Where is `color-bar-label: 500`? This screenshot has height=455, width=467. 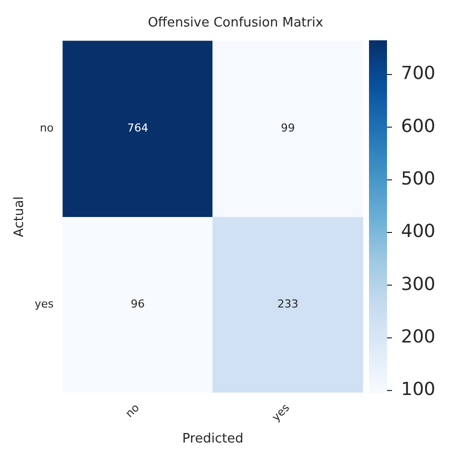 color-bar-label: 500 is located at coordinates (418, 179).